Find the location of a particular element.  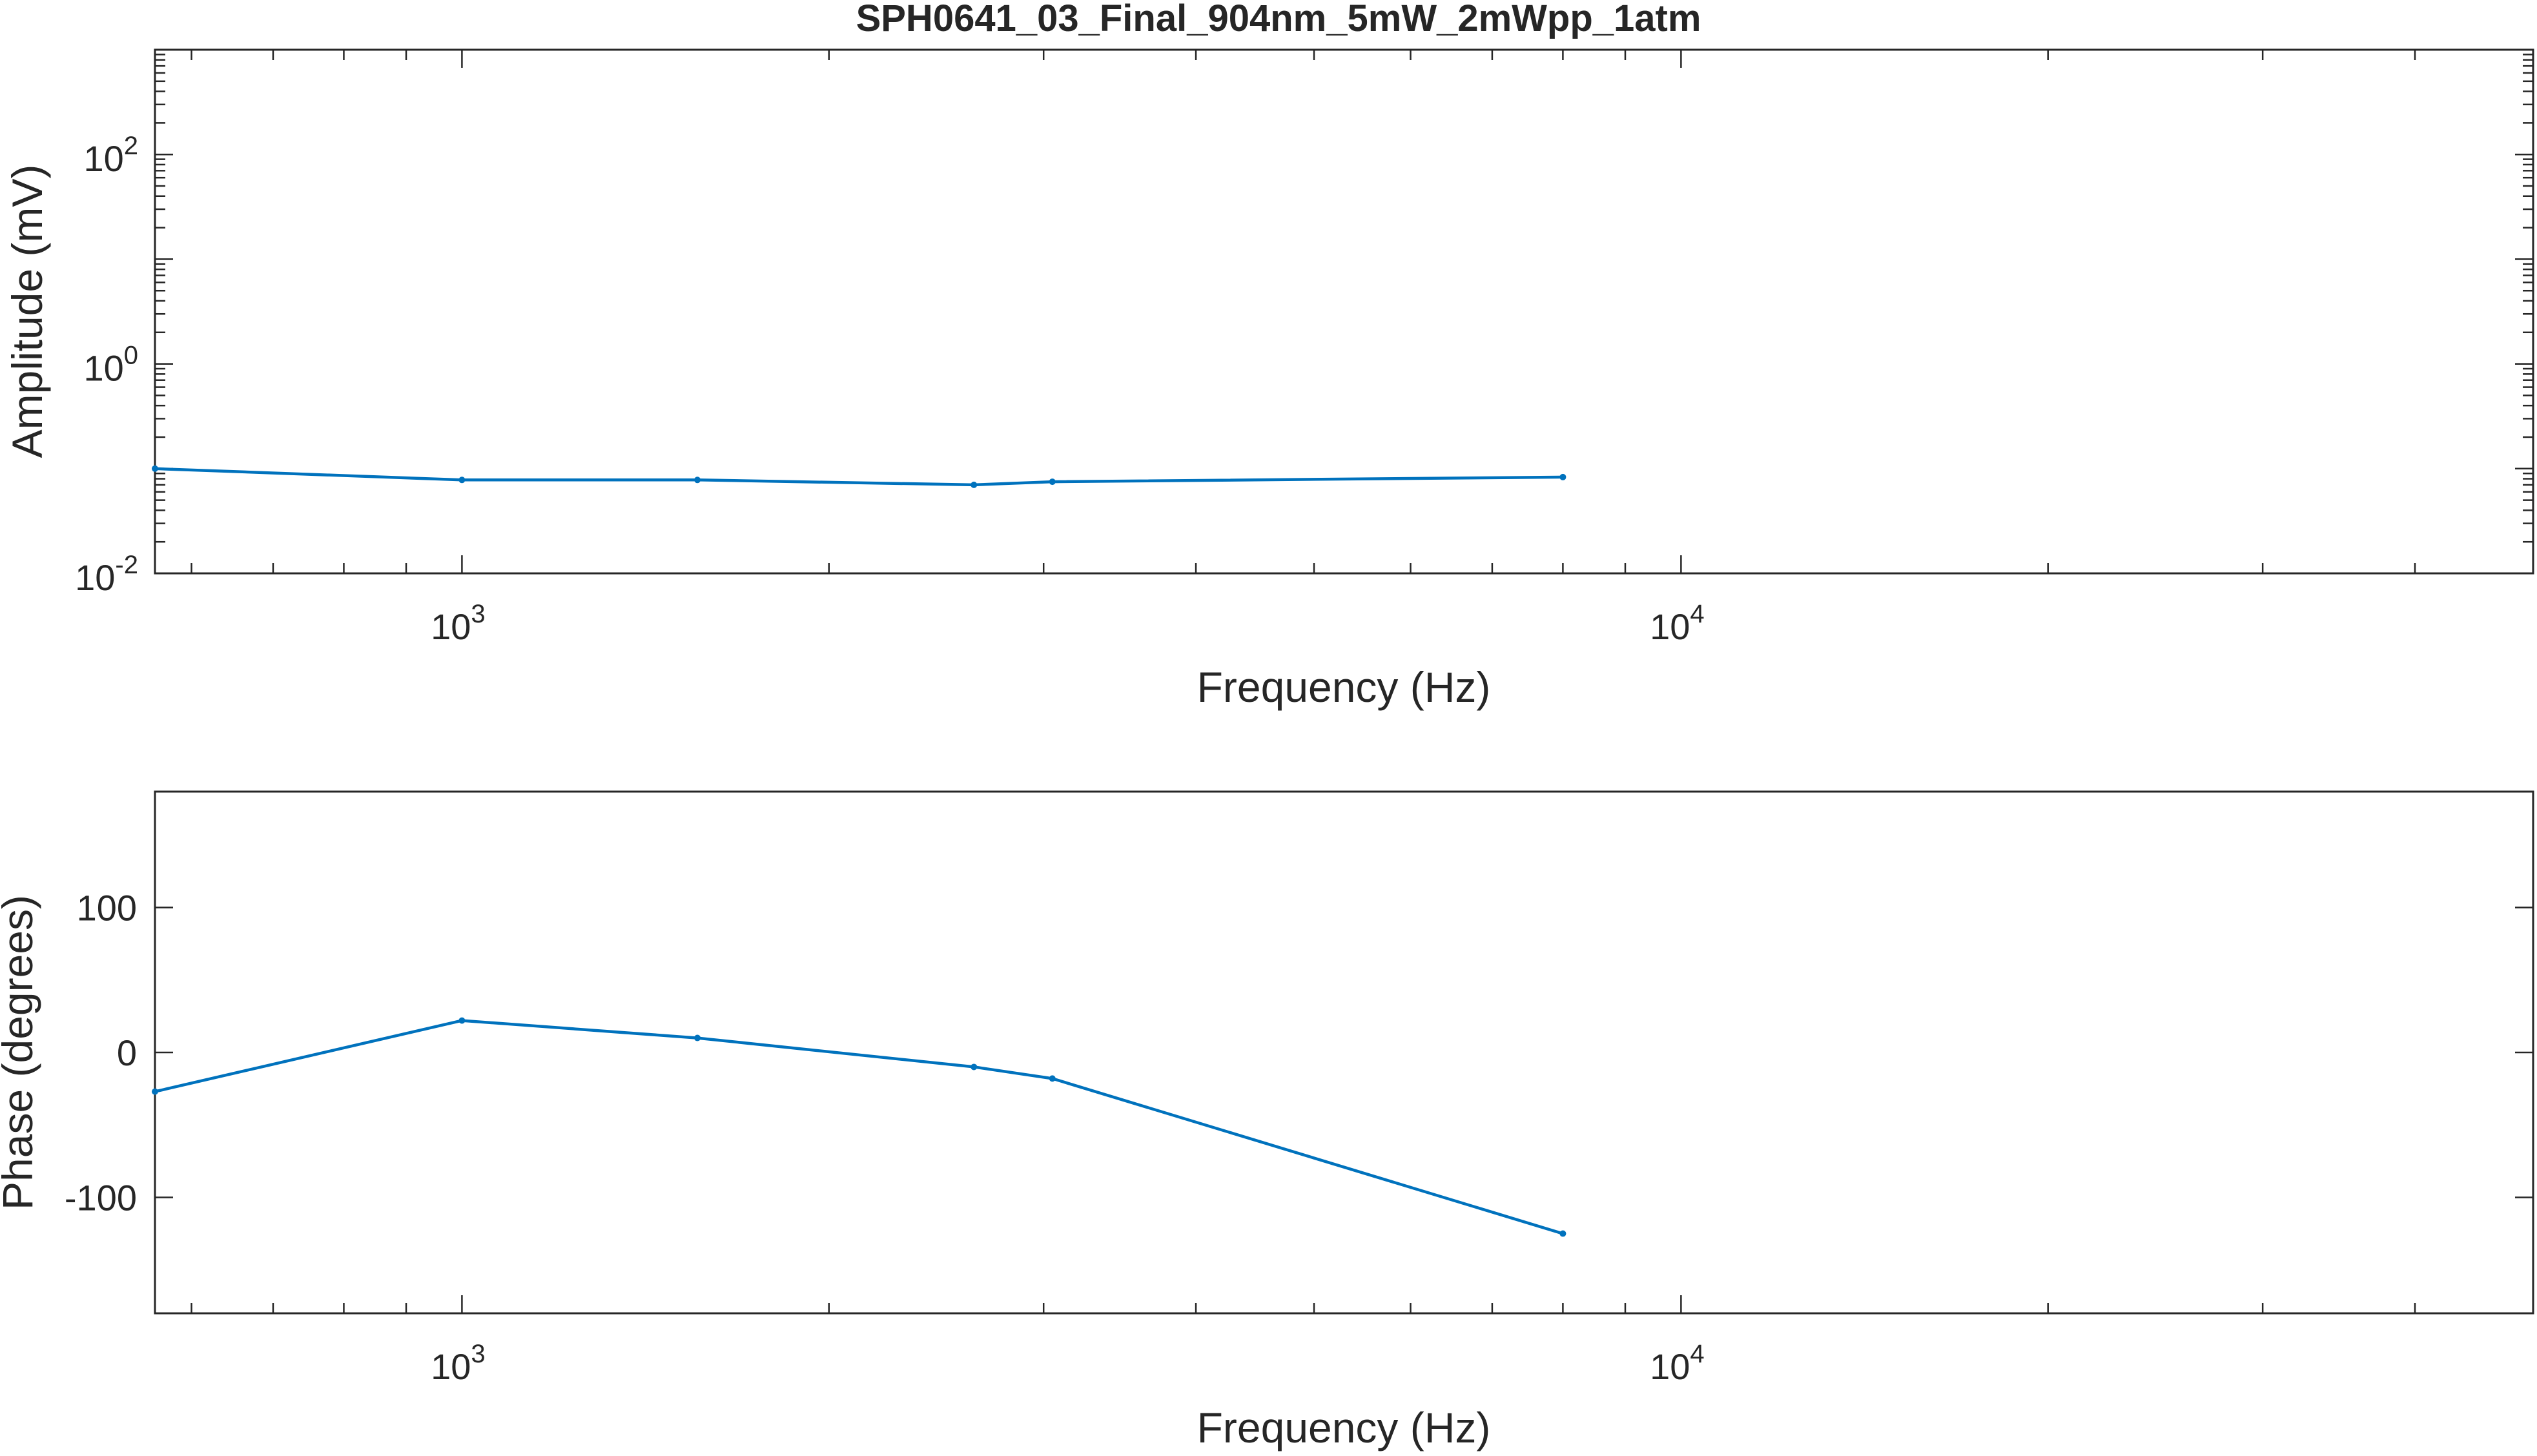

phase-ylabel: Phase (degrees) is located at coordinates (20, 1052).